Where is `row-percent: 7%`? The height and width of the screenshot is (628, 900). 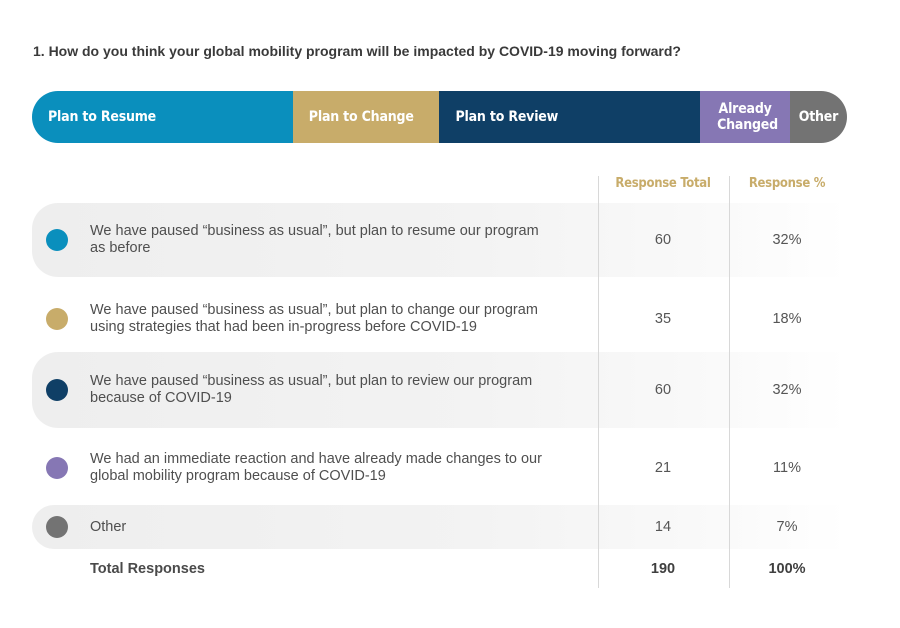
row-percent: 7% is located at coordinates (787, 527).